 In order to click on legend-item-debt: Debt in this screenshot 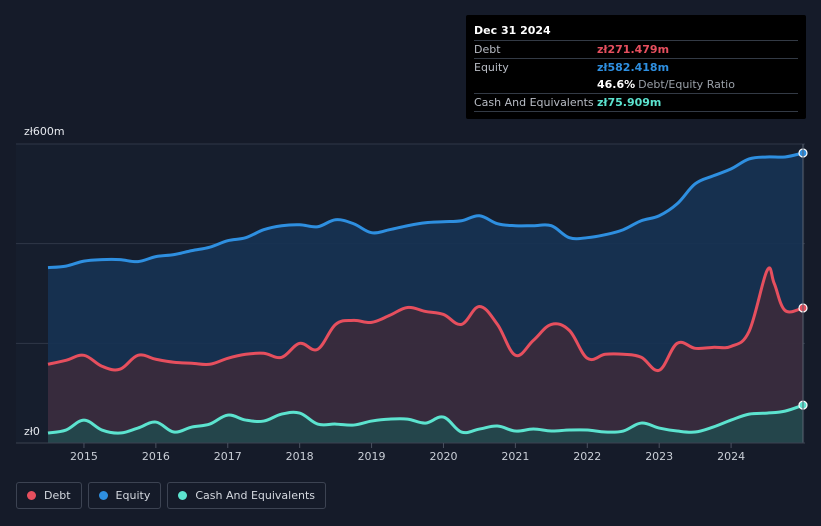, I will do `click(49, 495)`.